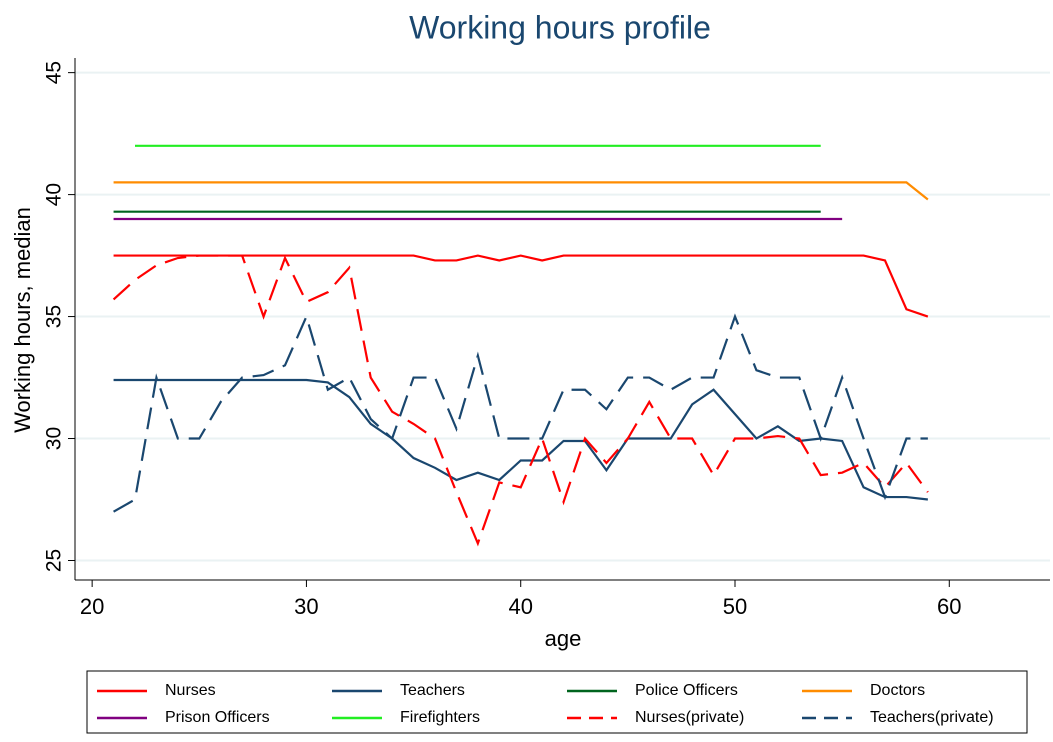  Describe the element at coordinates (560, 27) in the screenshot. I see `chart-title: Working hours profile` at that location.